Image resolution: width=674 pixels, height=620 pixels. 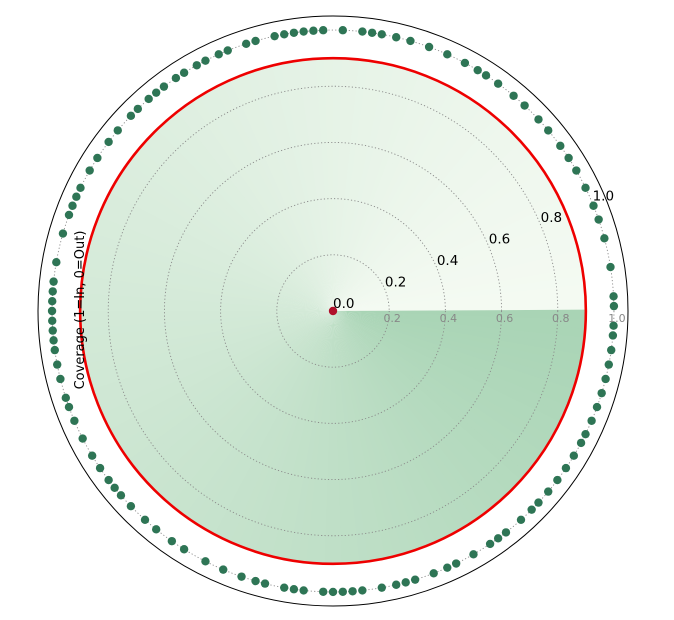 What do you see at coordinates (505, 318) in the screenshot?
I see `inner-tick-label: 0.6` at bounding box center [505, 318].